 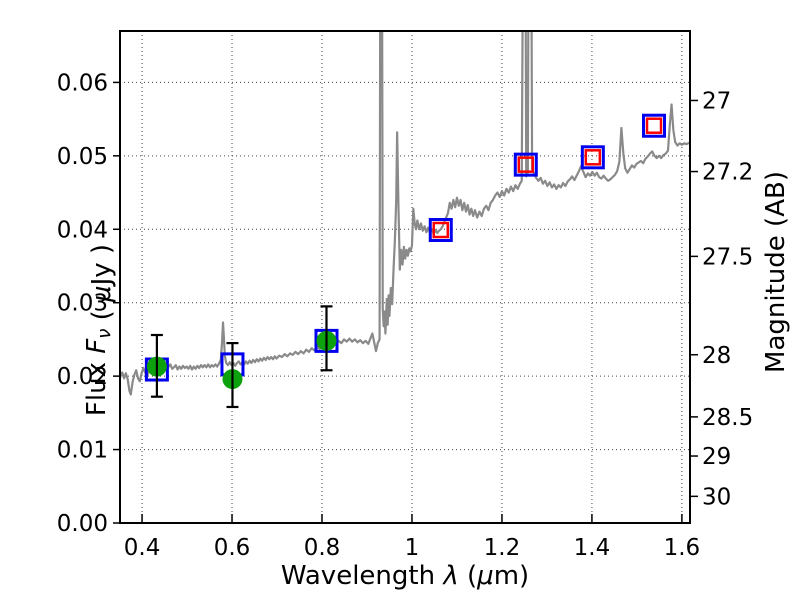 I want to click on y-right-tick-label: 27.2, so click(x=727, y=173).